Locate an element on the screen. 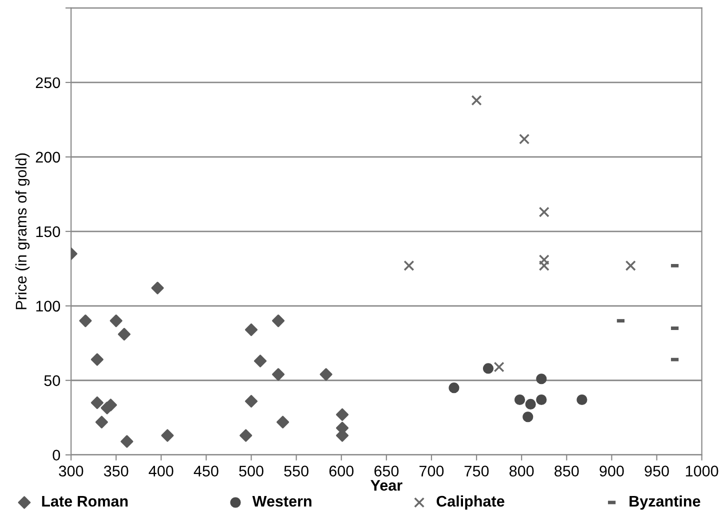 Image resolution: width=725 pixels, height=532 pixels. legend-label: Byzantine is located at coordinates (665, 502).